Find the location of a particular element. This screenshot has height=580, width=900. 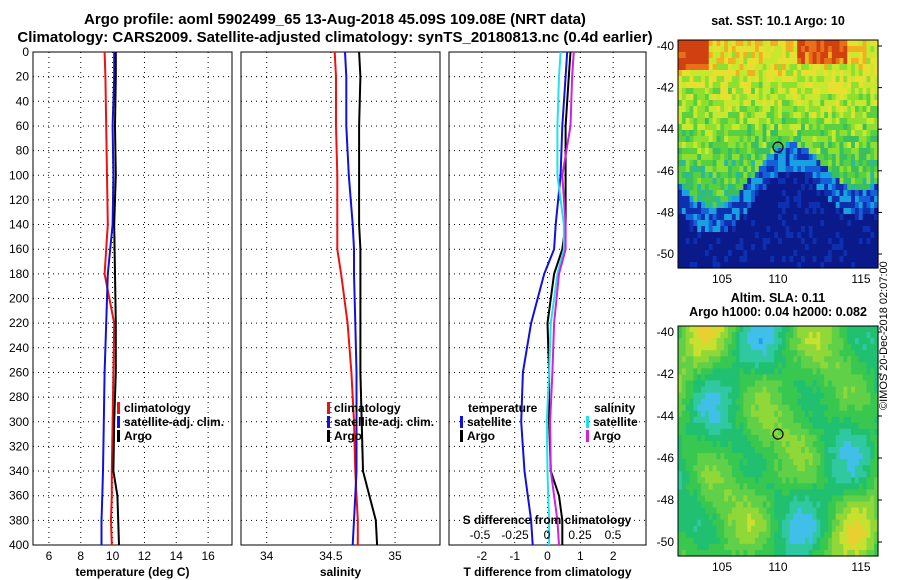

x-tick-label: 10 is located at coordinates (113, 556).